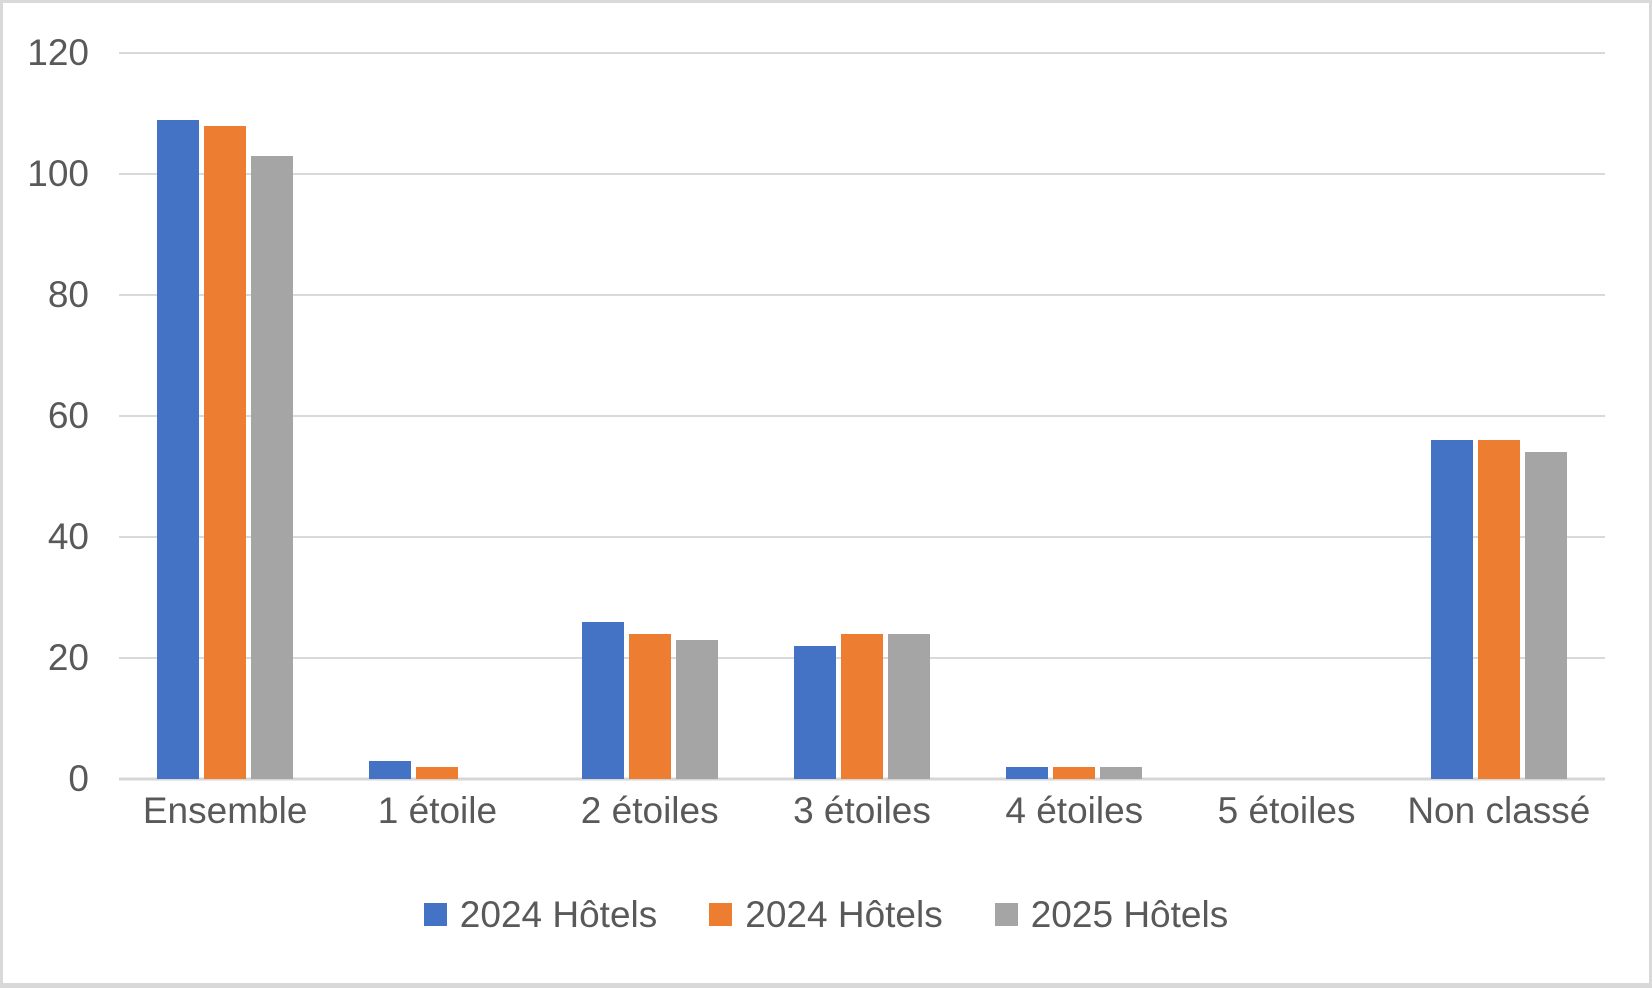  I want to click on x-category-label-3: 2 étoiles, so click(649, 810).